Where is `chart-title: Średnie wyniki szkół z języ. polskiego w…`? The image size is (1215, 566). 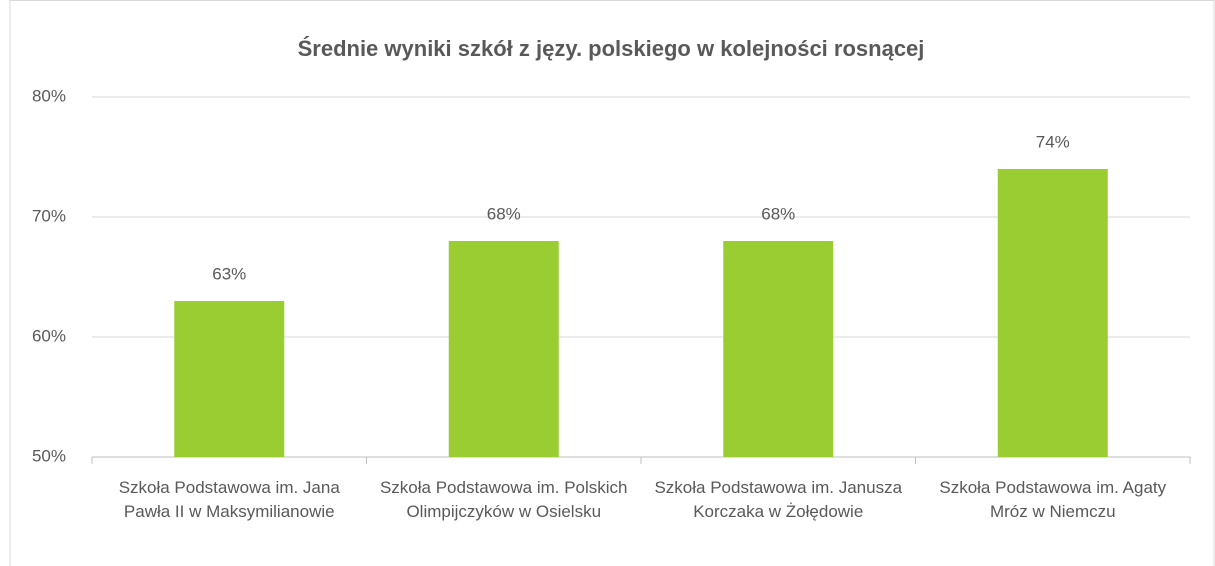
chart-title: Średnie wyniki szkół z języ. polskiego w… is located at coordinates (611, 48).